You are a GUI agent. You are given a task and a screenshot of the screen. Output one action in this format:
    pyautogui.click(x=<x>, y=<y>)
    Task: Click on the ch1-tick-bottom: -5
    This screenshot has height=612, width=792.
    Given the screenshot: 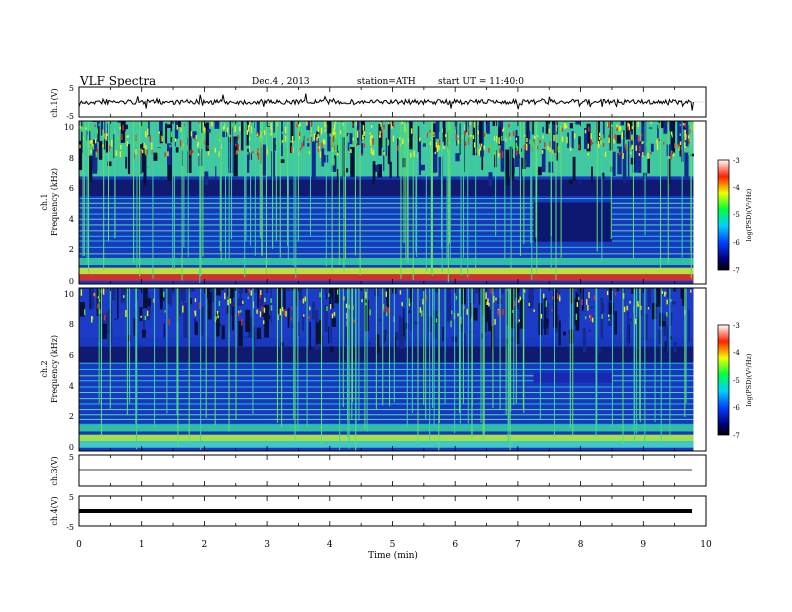 What is the action you would take?
    pyautogui.click(x=70, y=116)
    